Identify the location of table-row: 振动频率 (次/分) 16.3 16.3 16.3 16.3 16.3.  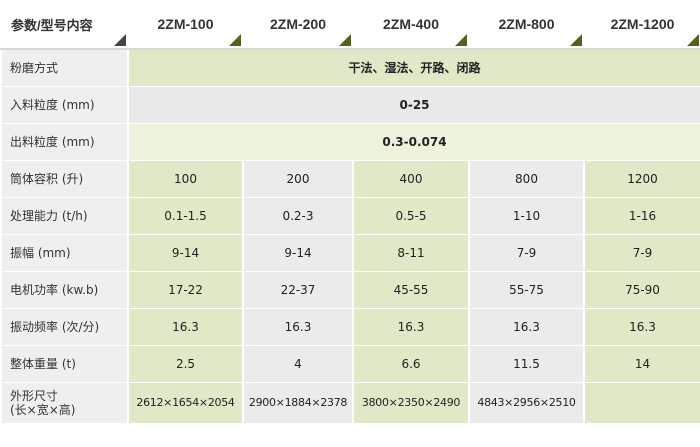
(350, 327).